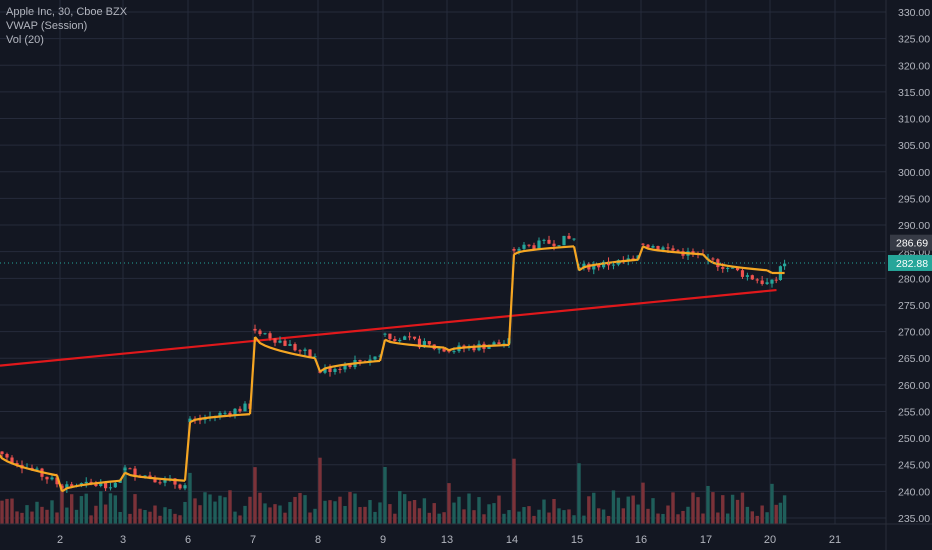 The width and height of the screenshot is (932, 550). I want to click on legend-volume: Vol (20), so click(25, 40).